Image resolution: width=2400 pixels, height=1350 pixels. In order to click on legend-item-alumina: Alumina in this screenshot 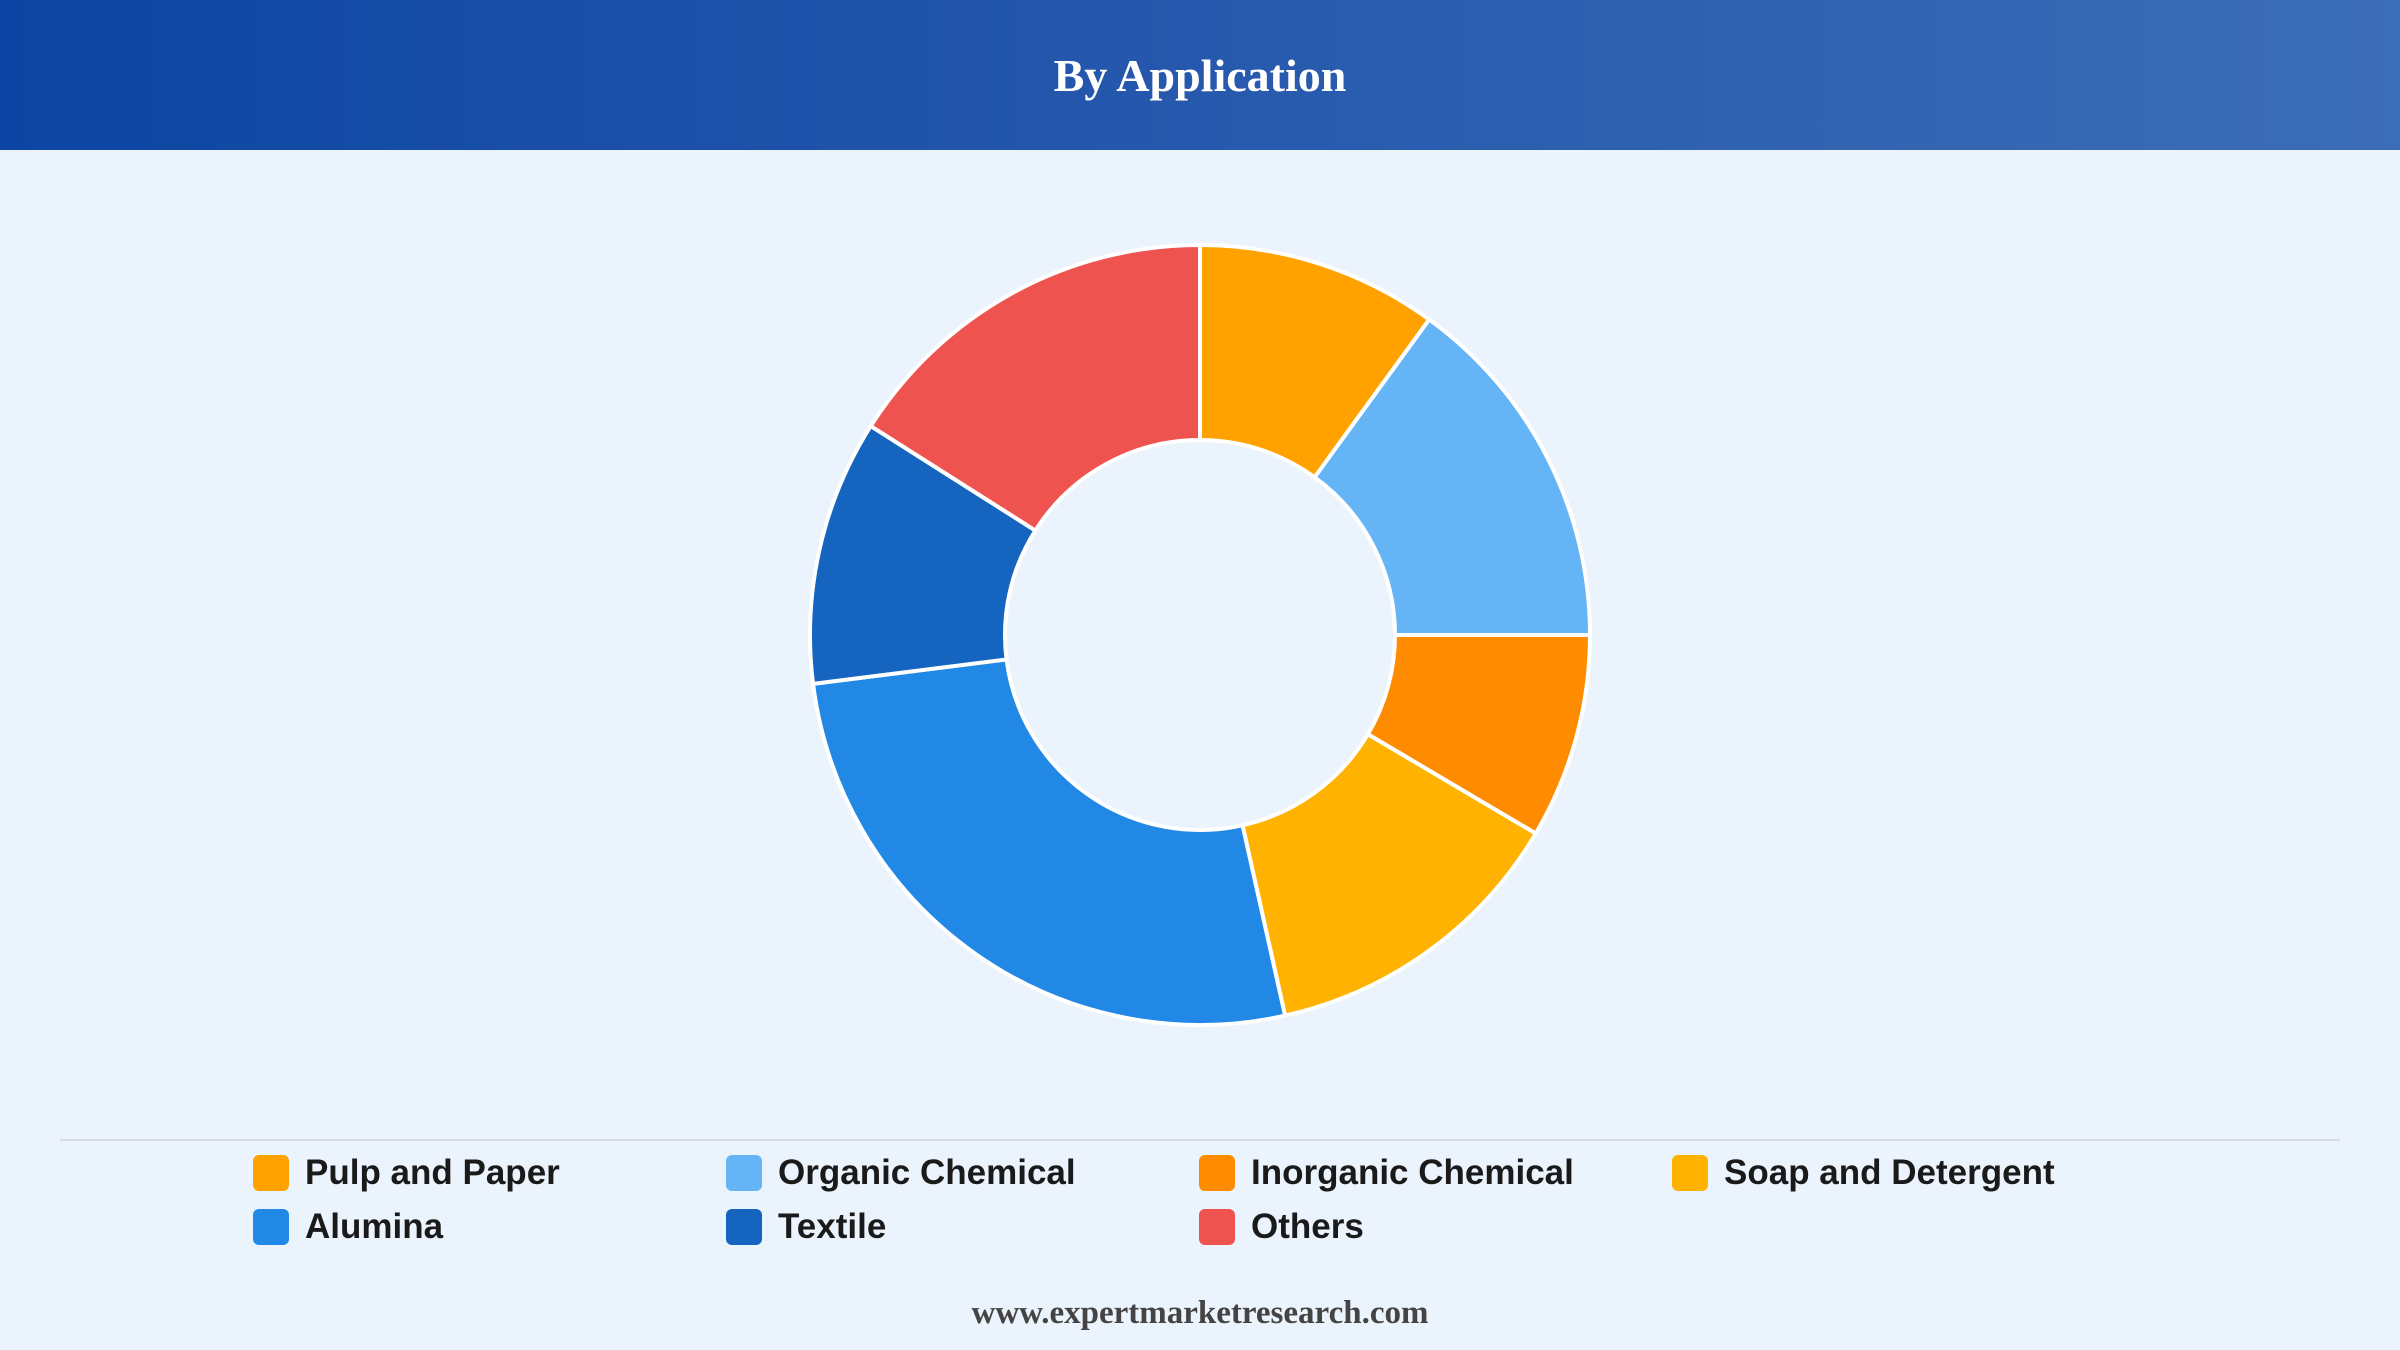, I will do `click(489, 1227)`.